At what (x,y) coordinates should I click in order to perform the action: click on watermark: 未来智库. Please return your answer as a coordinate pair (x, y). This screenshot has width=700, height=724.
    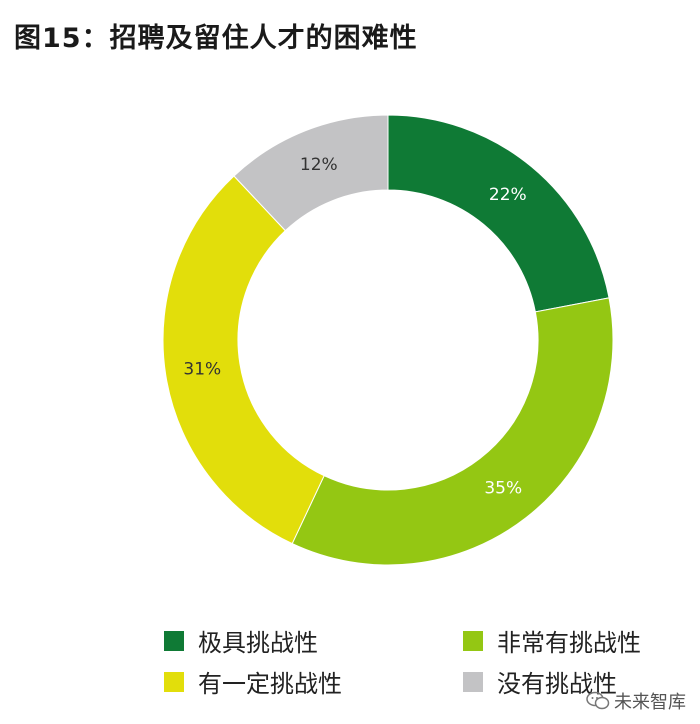
    Looking at the image, I should click on (636, 701).